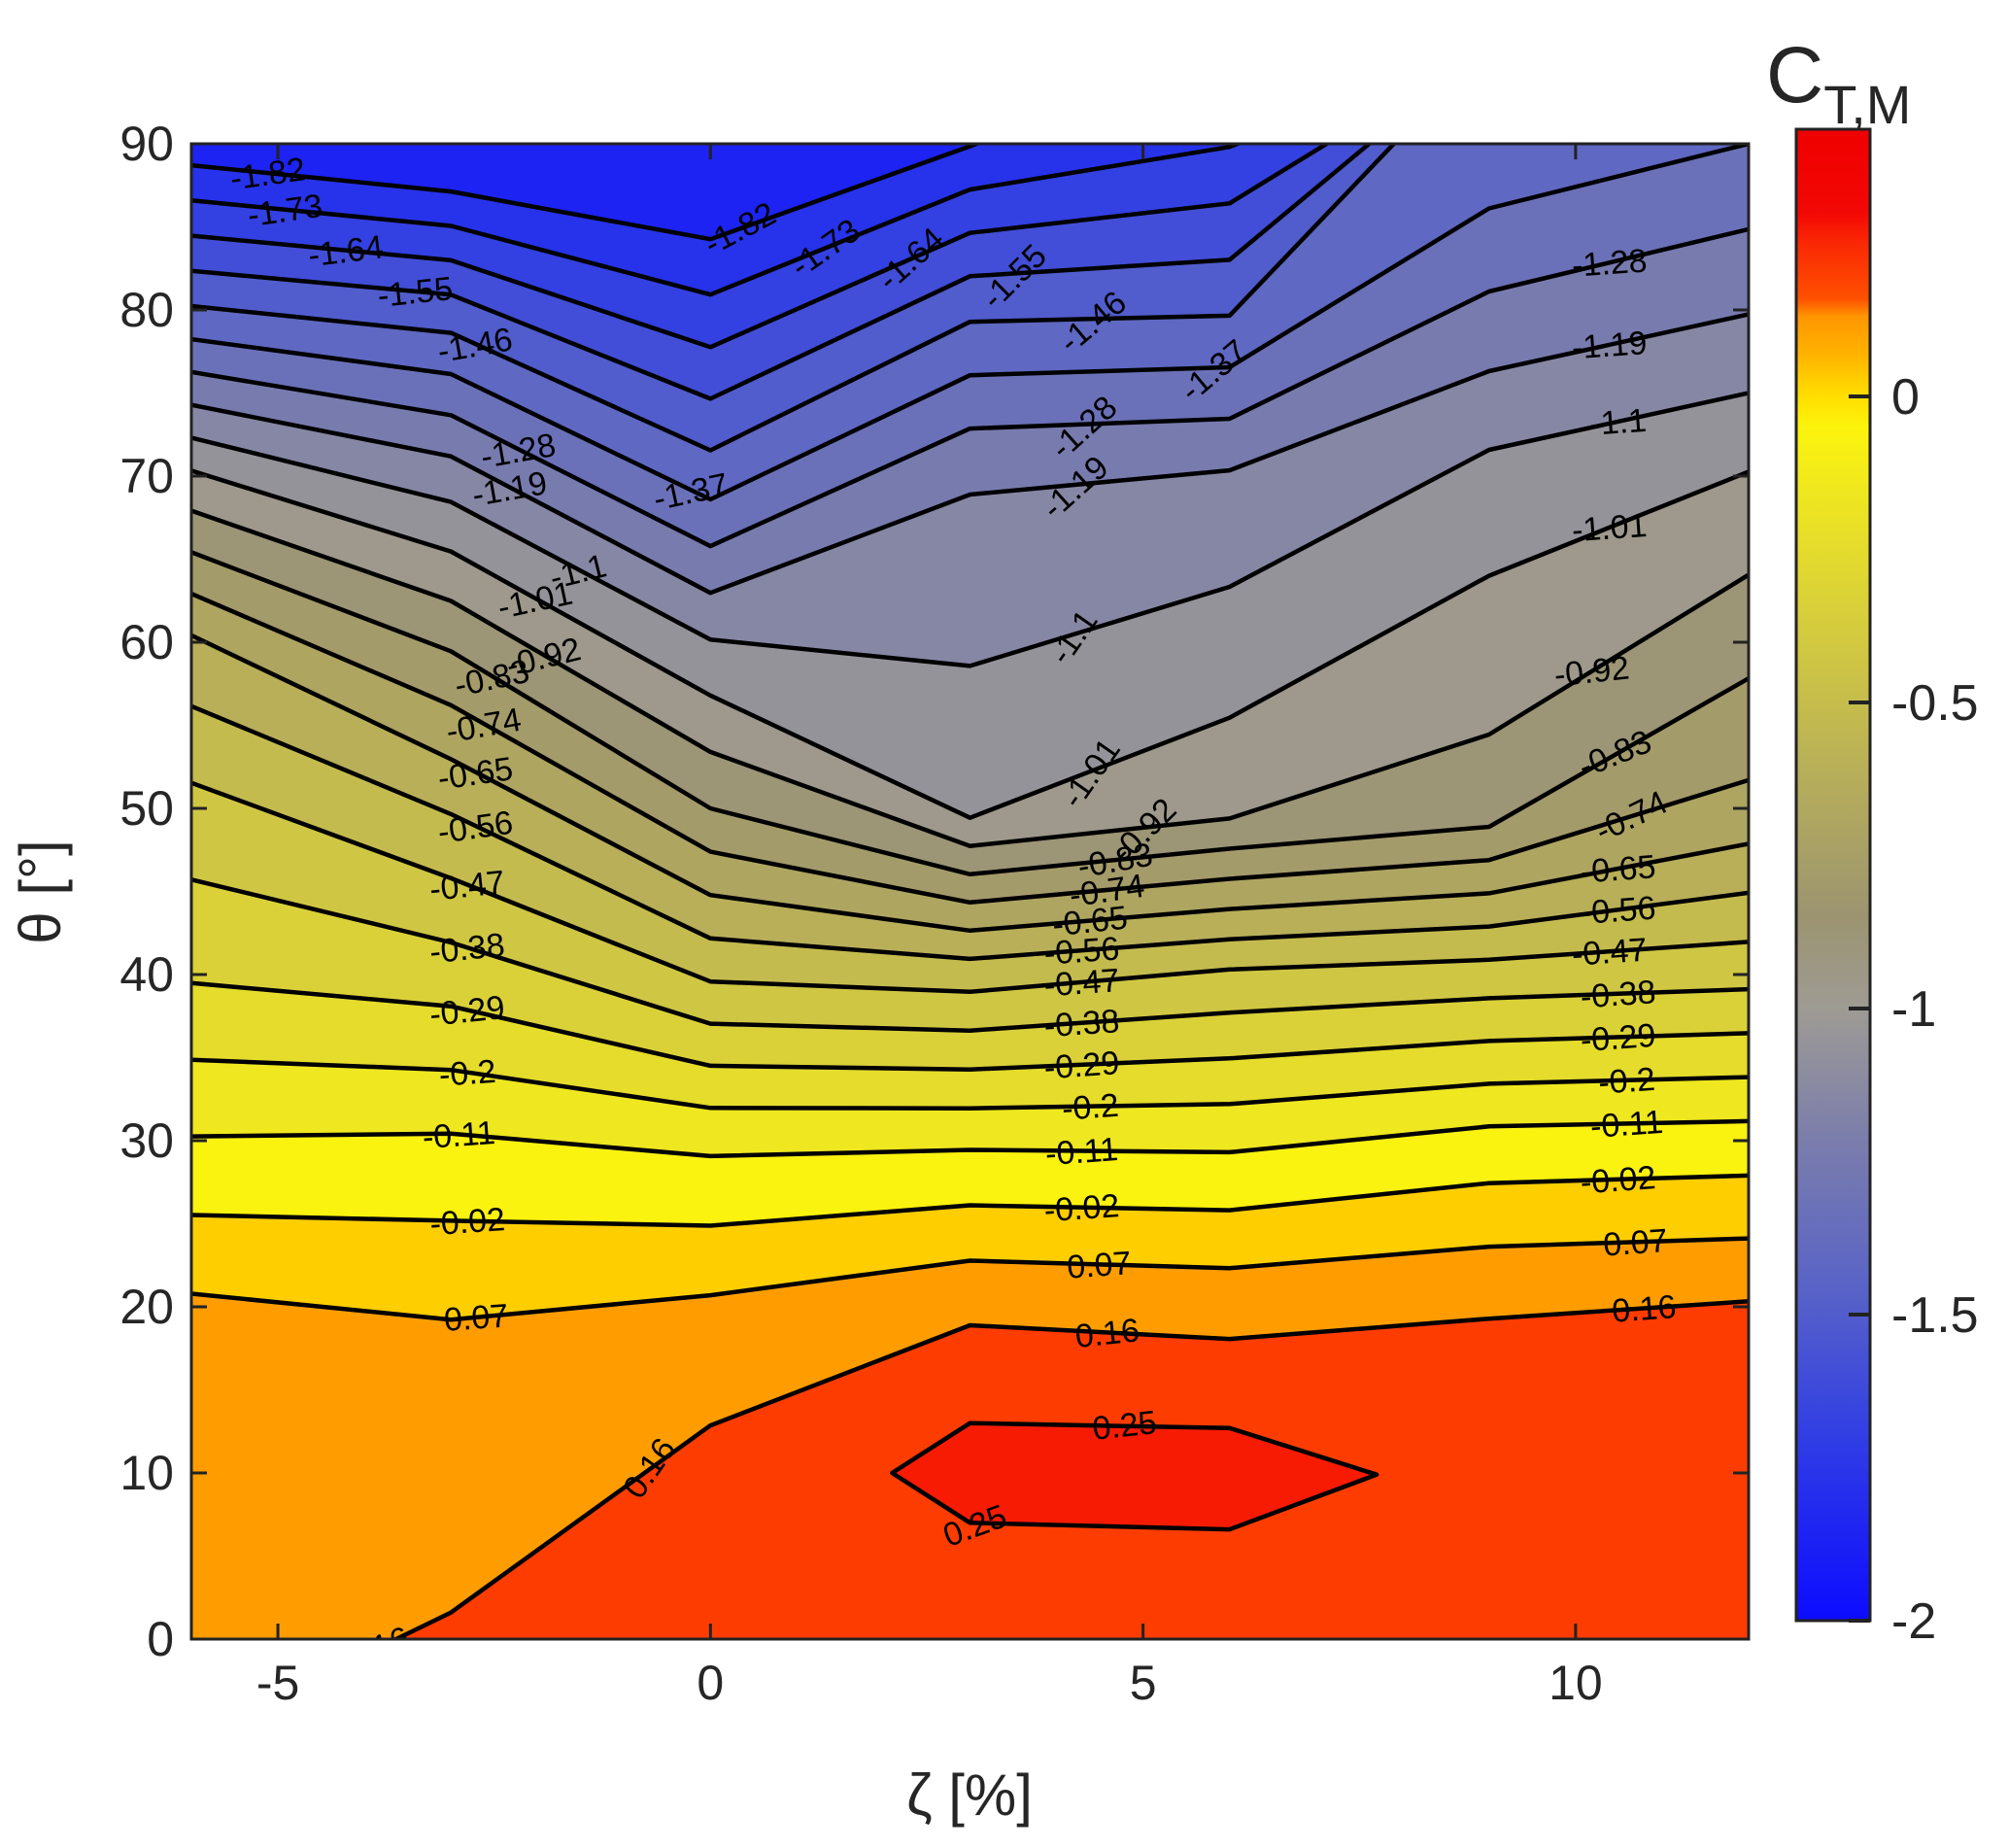  Describe the element at coordinates (277, 1683) in the screenshot. I see `x-tick-label: -5` at that location.